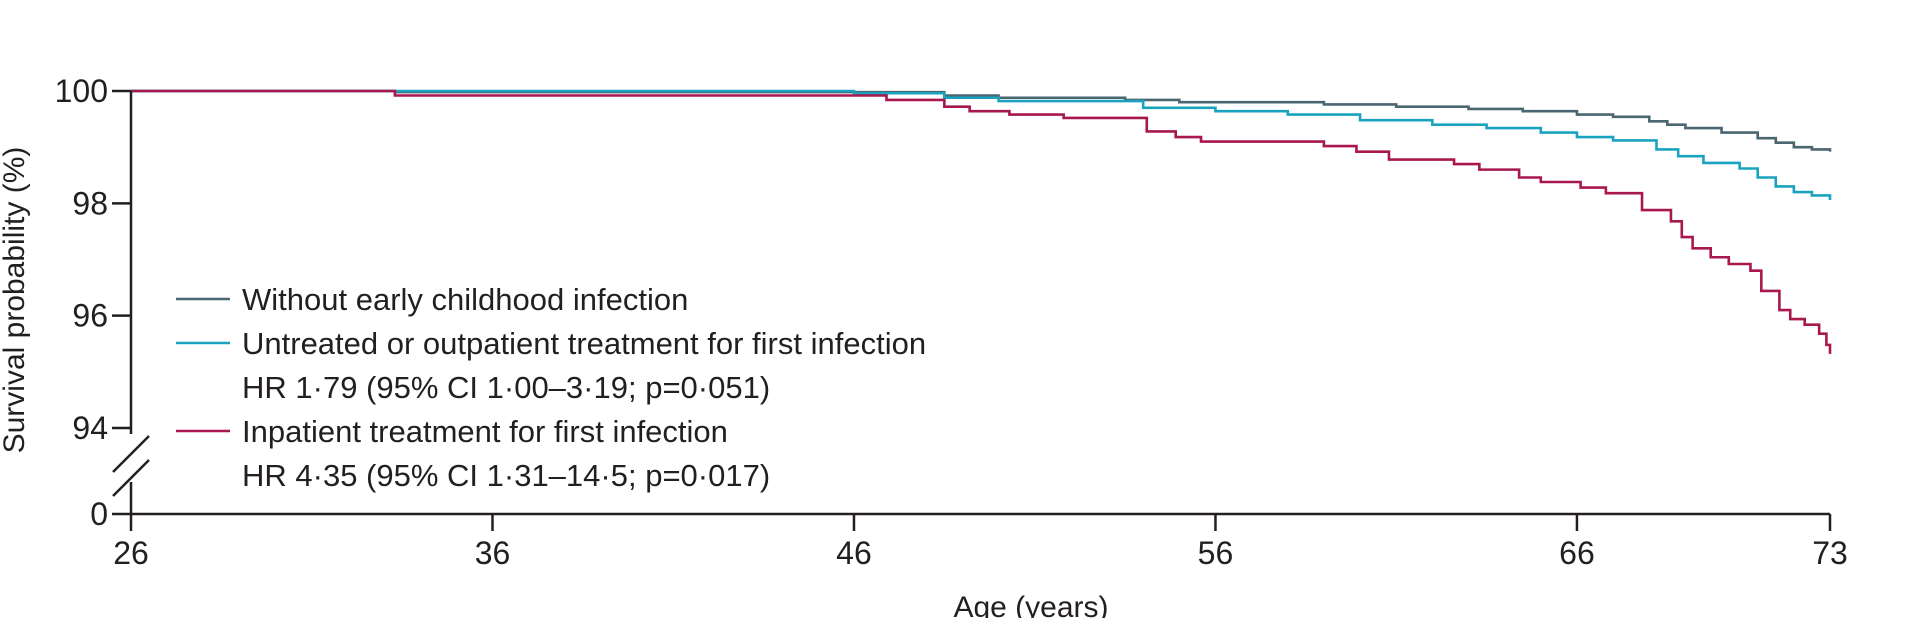 This screenshot has width=1920, height=618. What do you see at coordinates (15, 300) in the screenshot?
I see `y-axis-title: Survival probability (%)` at bounding box center [15, 300].